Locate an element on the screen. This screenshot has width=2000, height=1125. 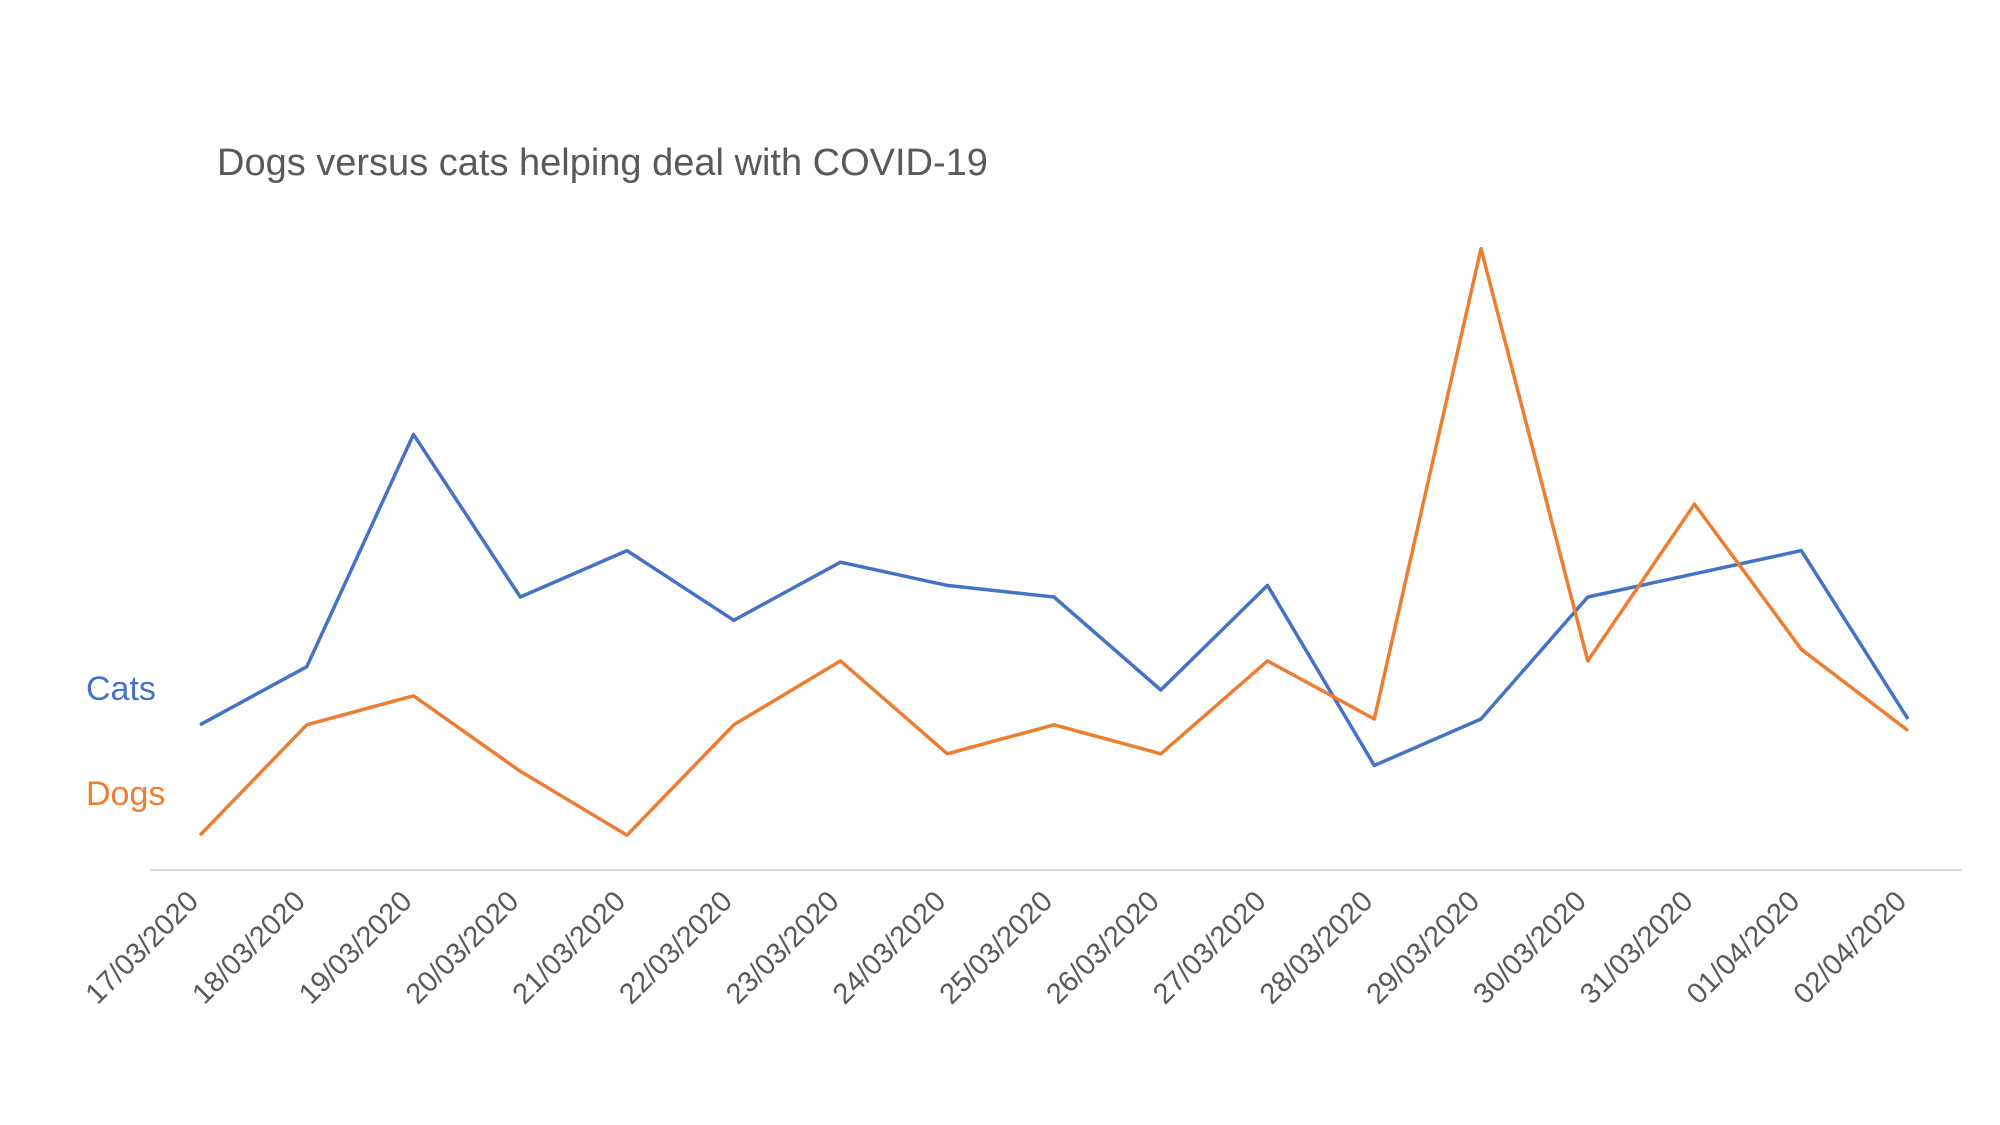
x-tick-label: 29/03/2020 is located at coordinates (1423, 947).